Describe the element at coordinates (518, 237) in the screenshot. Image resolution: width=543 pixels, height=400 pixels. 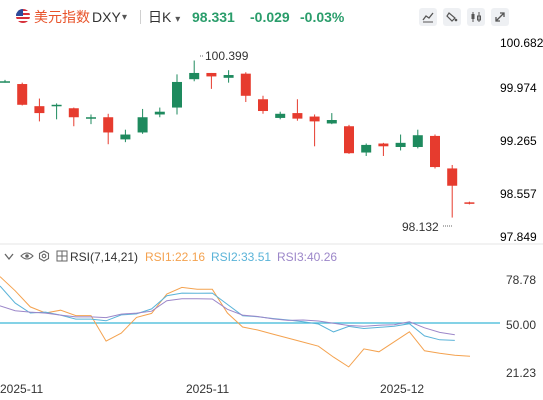
I see `price-axis-label: 97.849` at that location.